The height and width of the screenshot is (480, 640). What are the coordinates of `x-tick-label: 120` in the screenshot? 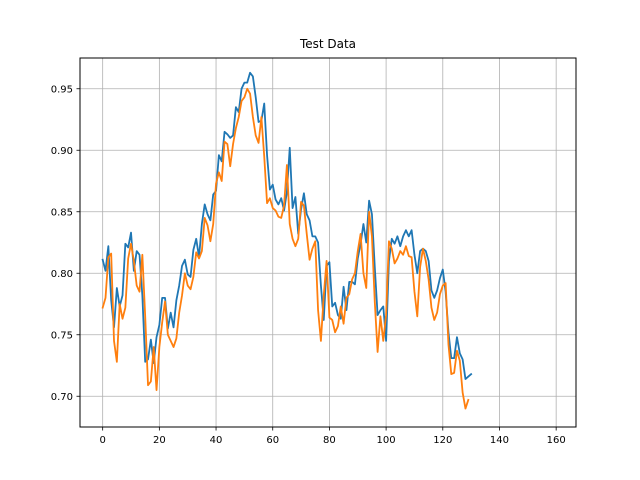 It's located at (442, 440).